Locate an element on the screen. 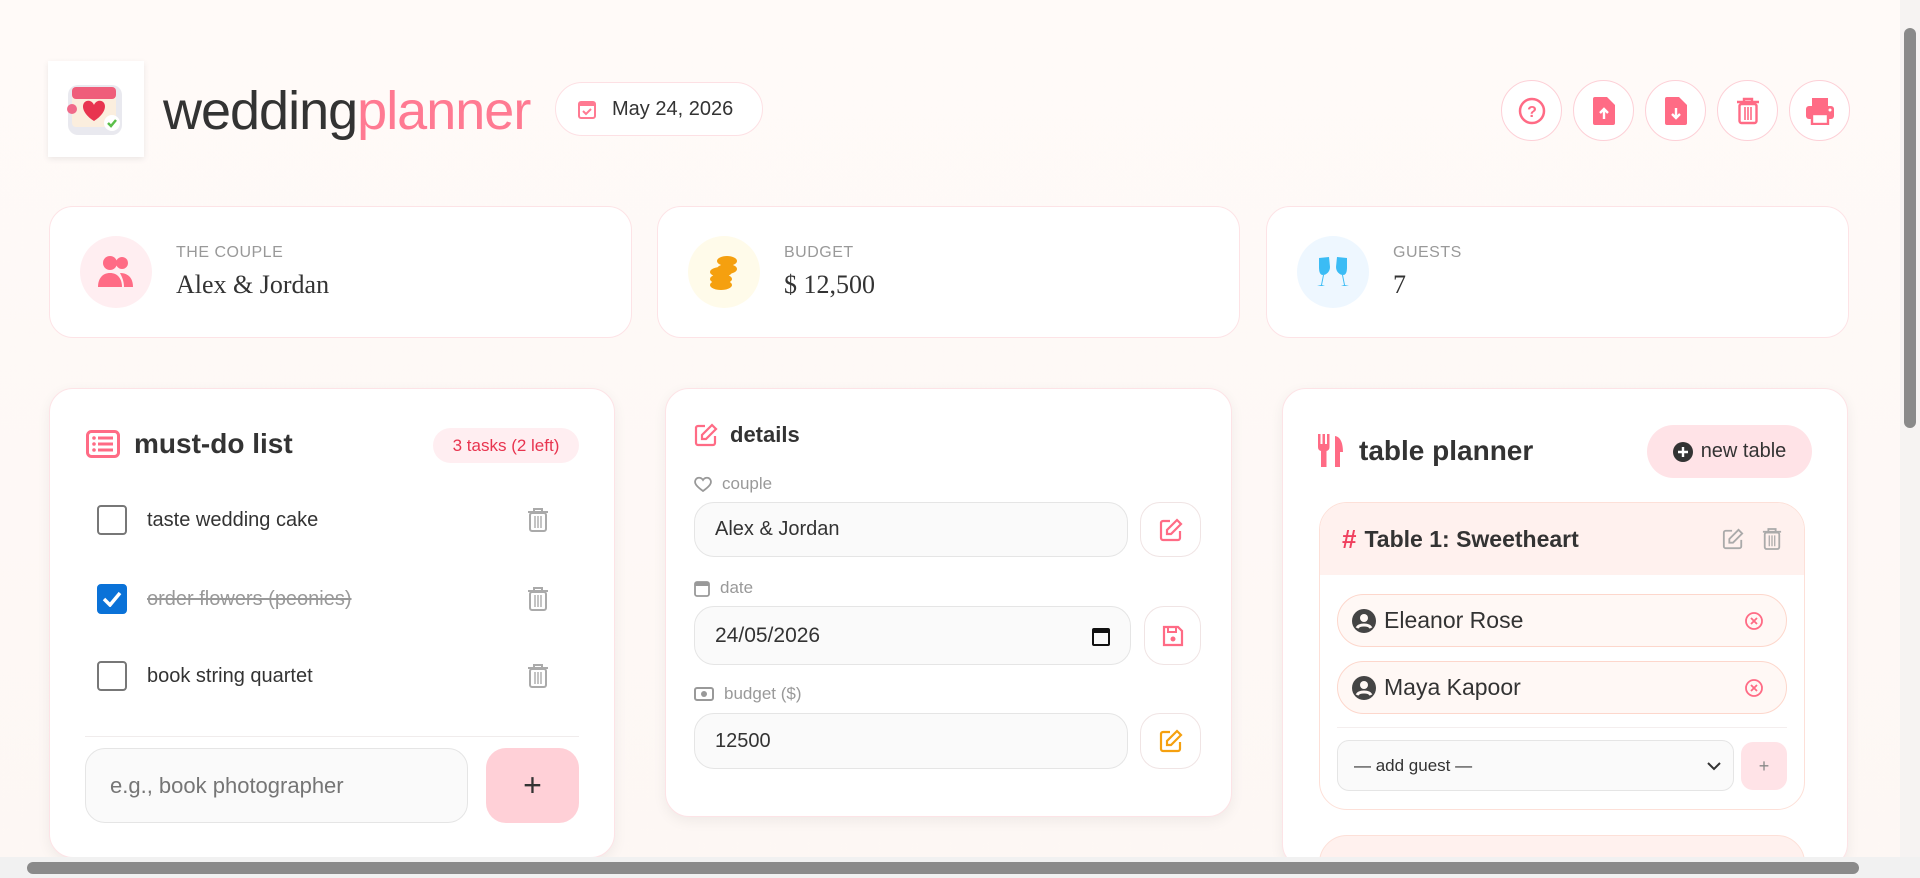 The image size is (1920, 878). file-download-icon is located at coordinates (1675, 110).